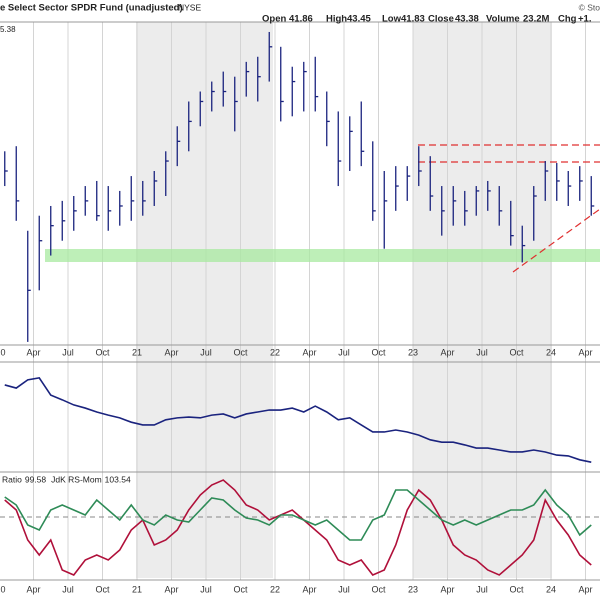 The height and width of the screenshot is (600, 600). Describe the element at coordinates (441, 19) in the screenshot. I see `quote-label: Close` at that location.